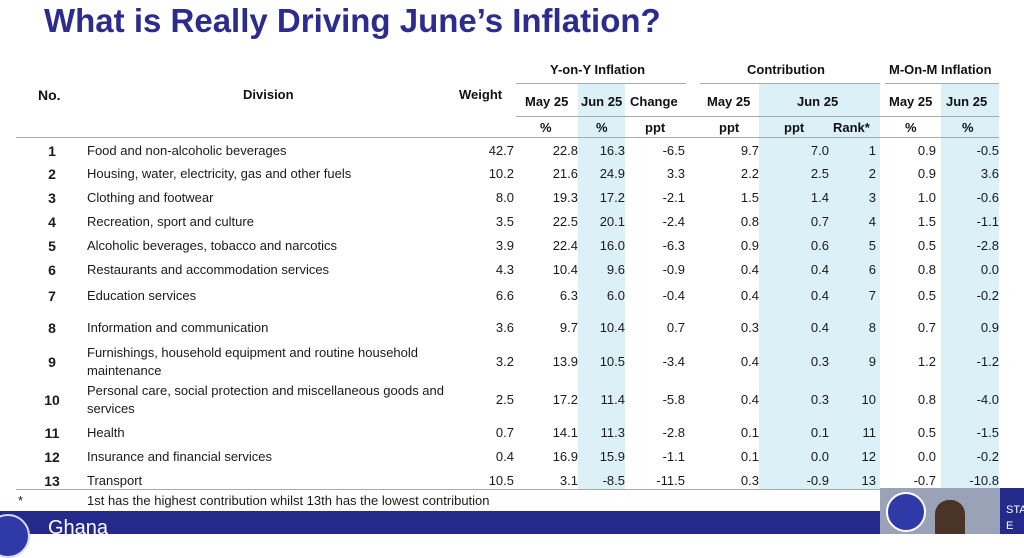 Image resolution: width=1024 pixels, height=558 pixels. Describe the element at coordinates (926, 361) in the screenshot. I see `mom-may-cell: 1.2` at that location.